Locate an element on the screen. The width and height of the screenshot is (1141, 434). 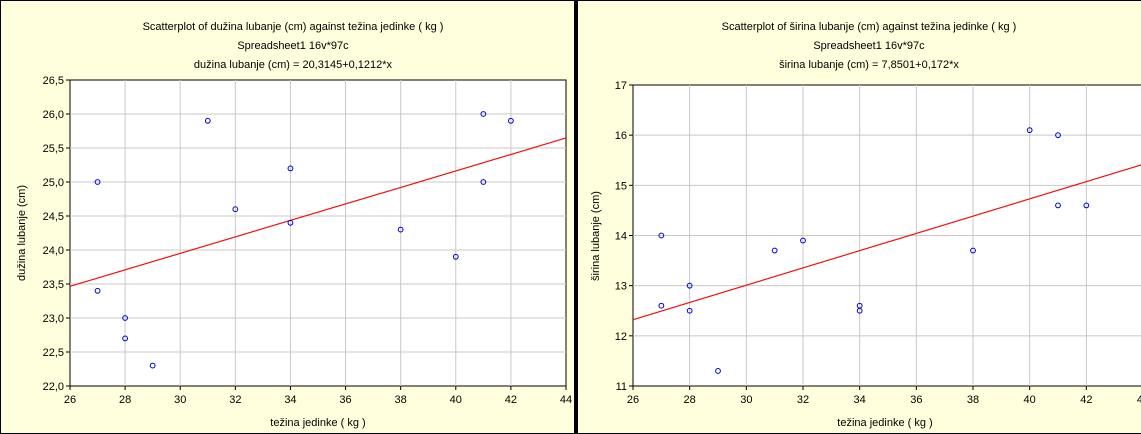
y-tick-label: 15 is located at coordinates (621, 186).